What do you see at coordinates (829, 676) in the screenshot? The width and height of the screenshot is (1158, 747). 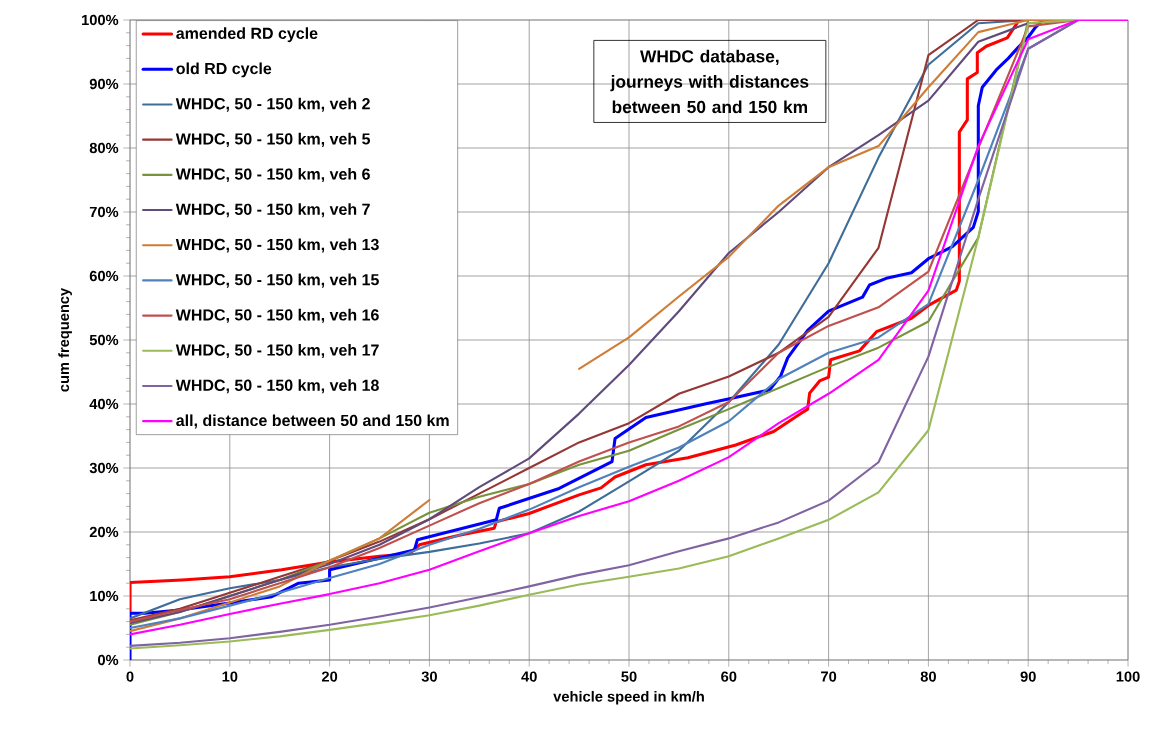 I see `x-tick-label: 70` at bounding box center [829, 676].